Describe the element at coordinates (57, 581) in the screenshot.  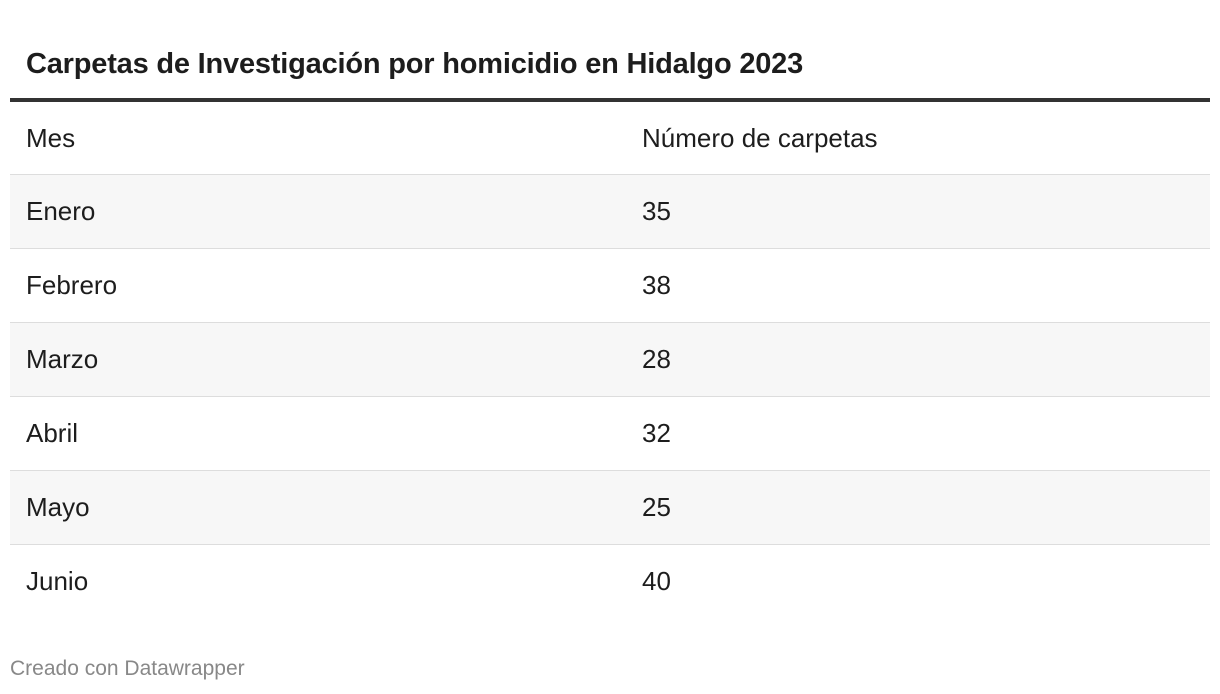
I see `cell-month: Junio` at that location.